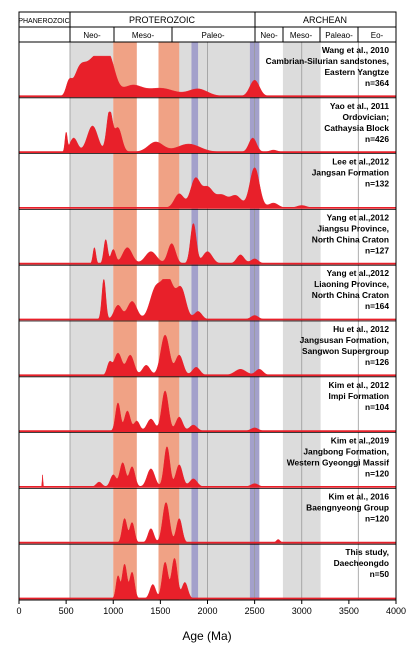  Describe the element at coordinates (360, 162) in the screenshot. I see `panel-label-line: Lee et al.,2012` at that location.